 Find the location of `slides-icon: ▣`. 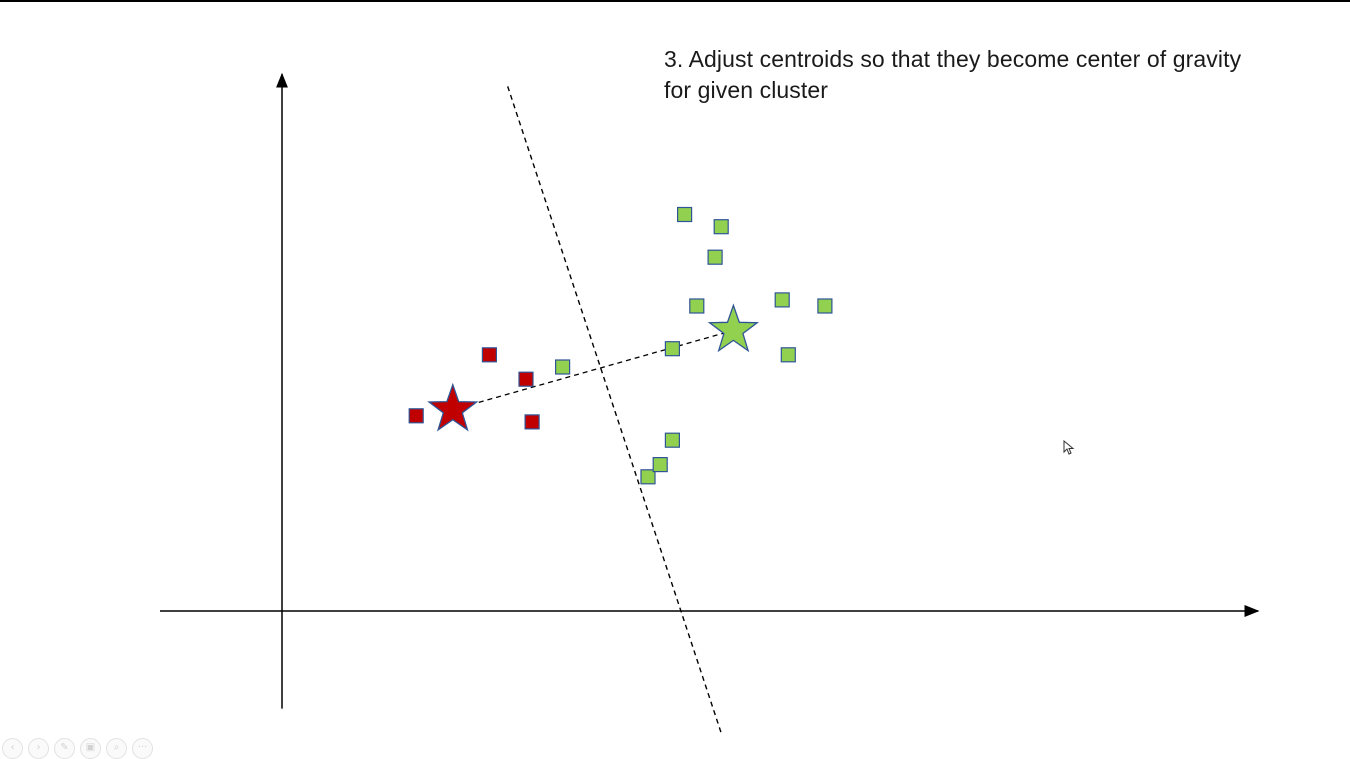

slides-icon: ▣ is located at coordinates (90, 747).